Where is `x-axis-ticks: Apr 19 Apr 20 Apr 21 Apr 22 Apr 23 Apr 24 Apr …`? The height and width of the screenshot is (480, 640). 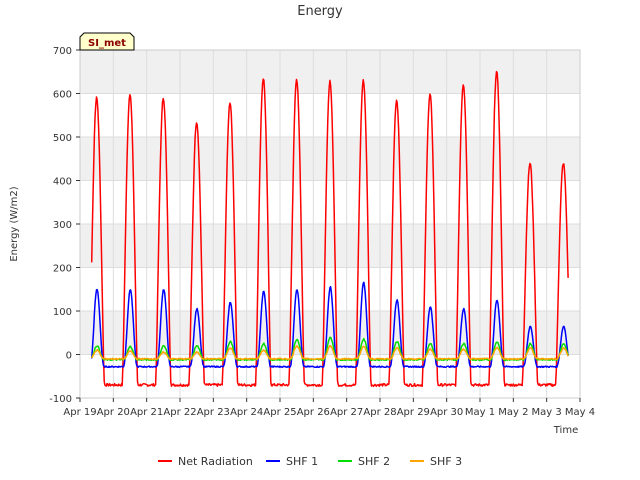 x-axis-ticks: Apr 19 Apr 20 Apr 21 Apr 22 Apr 23 Apr 24 Apr … is located at coordinates (329, 408).